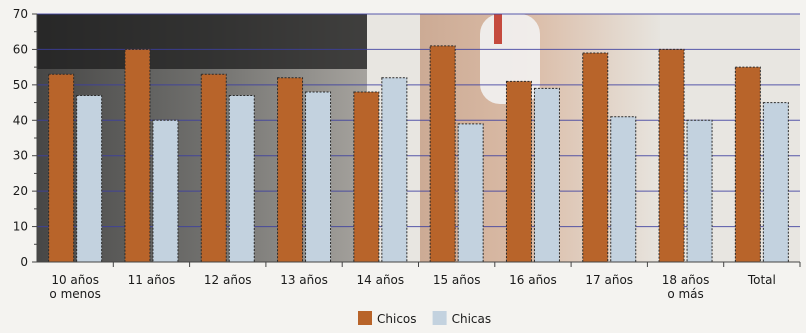 This screenshot has height=333, width=806. What do you see at coordinates (20, 14) in the screenshot?
I see `y-tick-label: 70` at bounding box center [20, 14].